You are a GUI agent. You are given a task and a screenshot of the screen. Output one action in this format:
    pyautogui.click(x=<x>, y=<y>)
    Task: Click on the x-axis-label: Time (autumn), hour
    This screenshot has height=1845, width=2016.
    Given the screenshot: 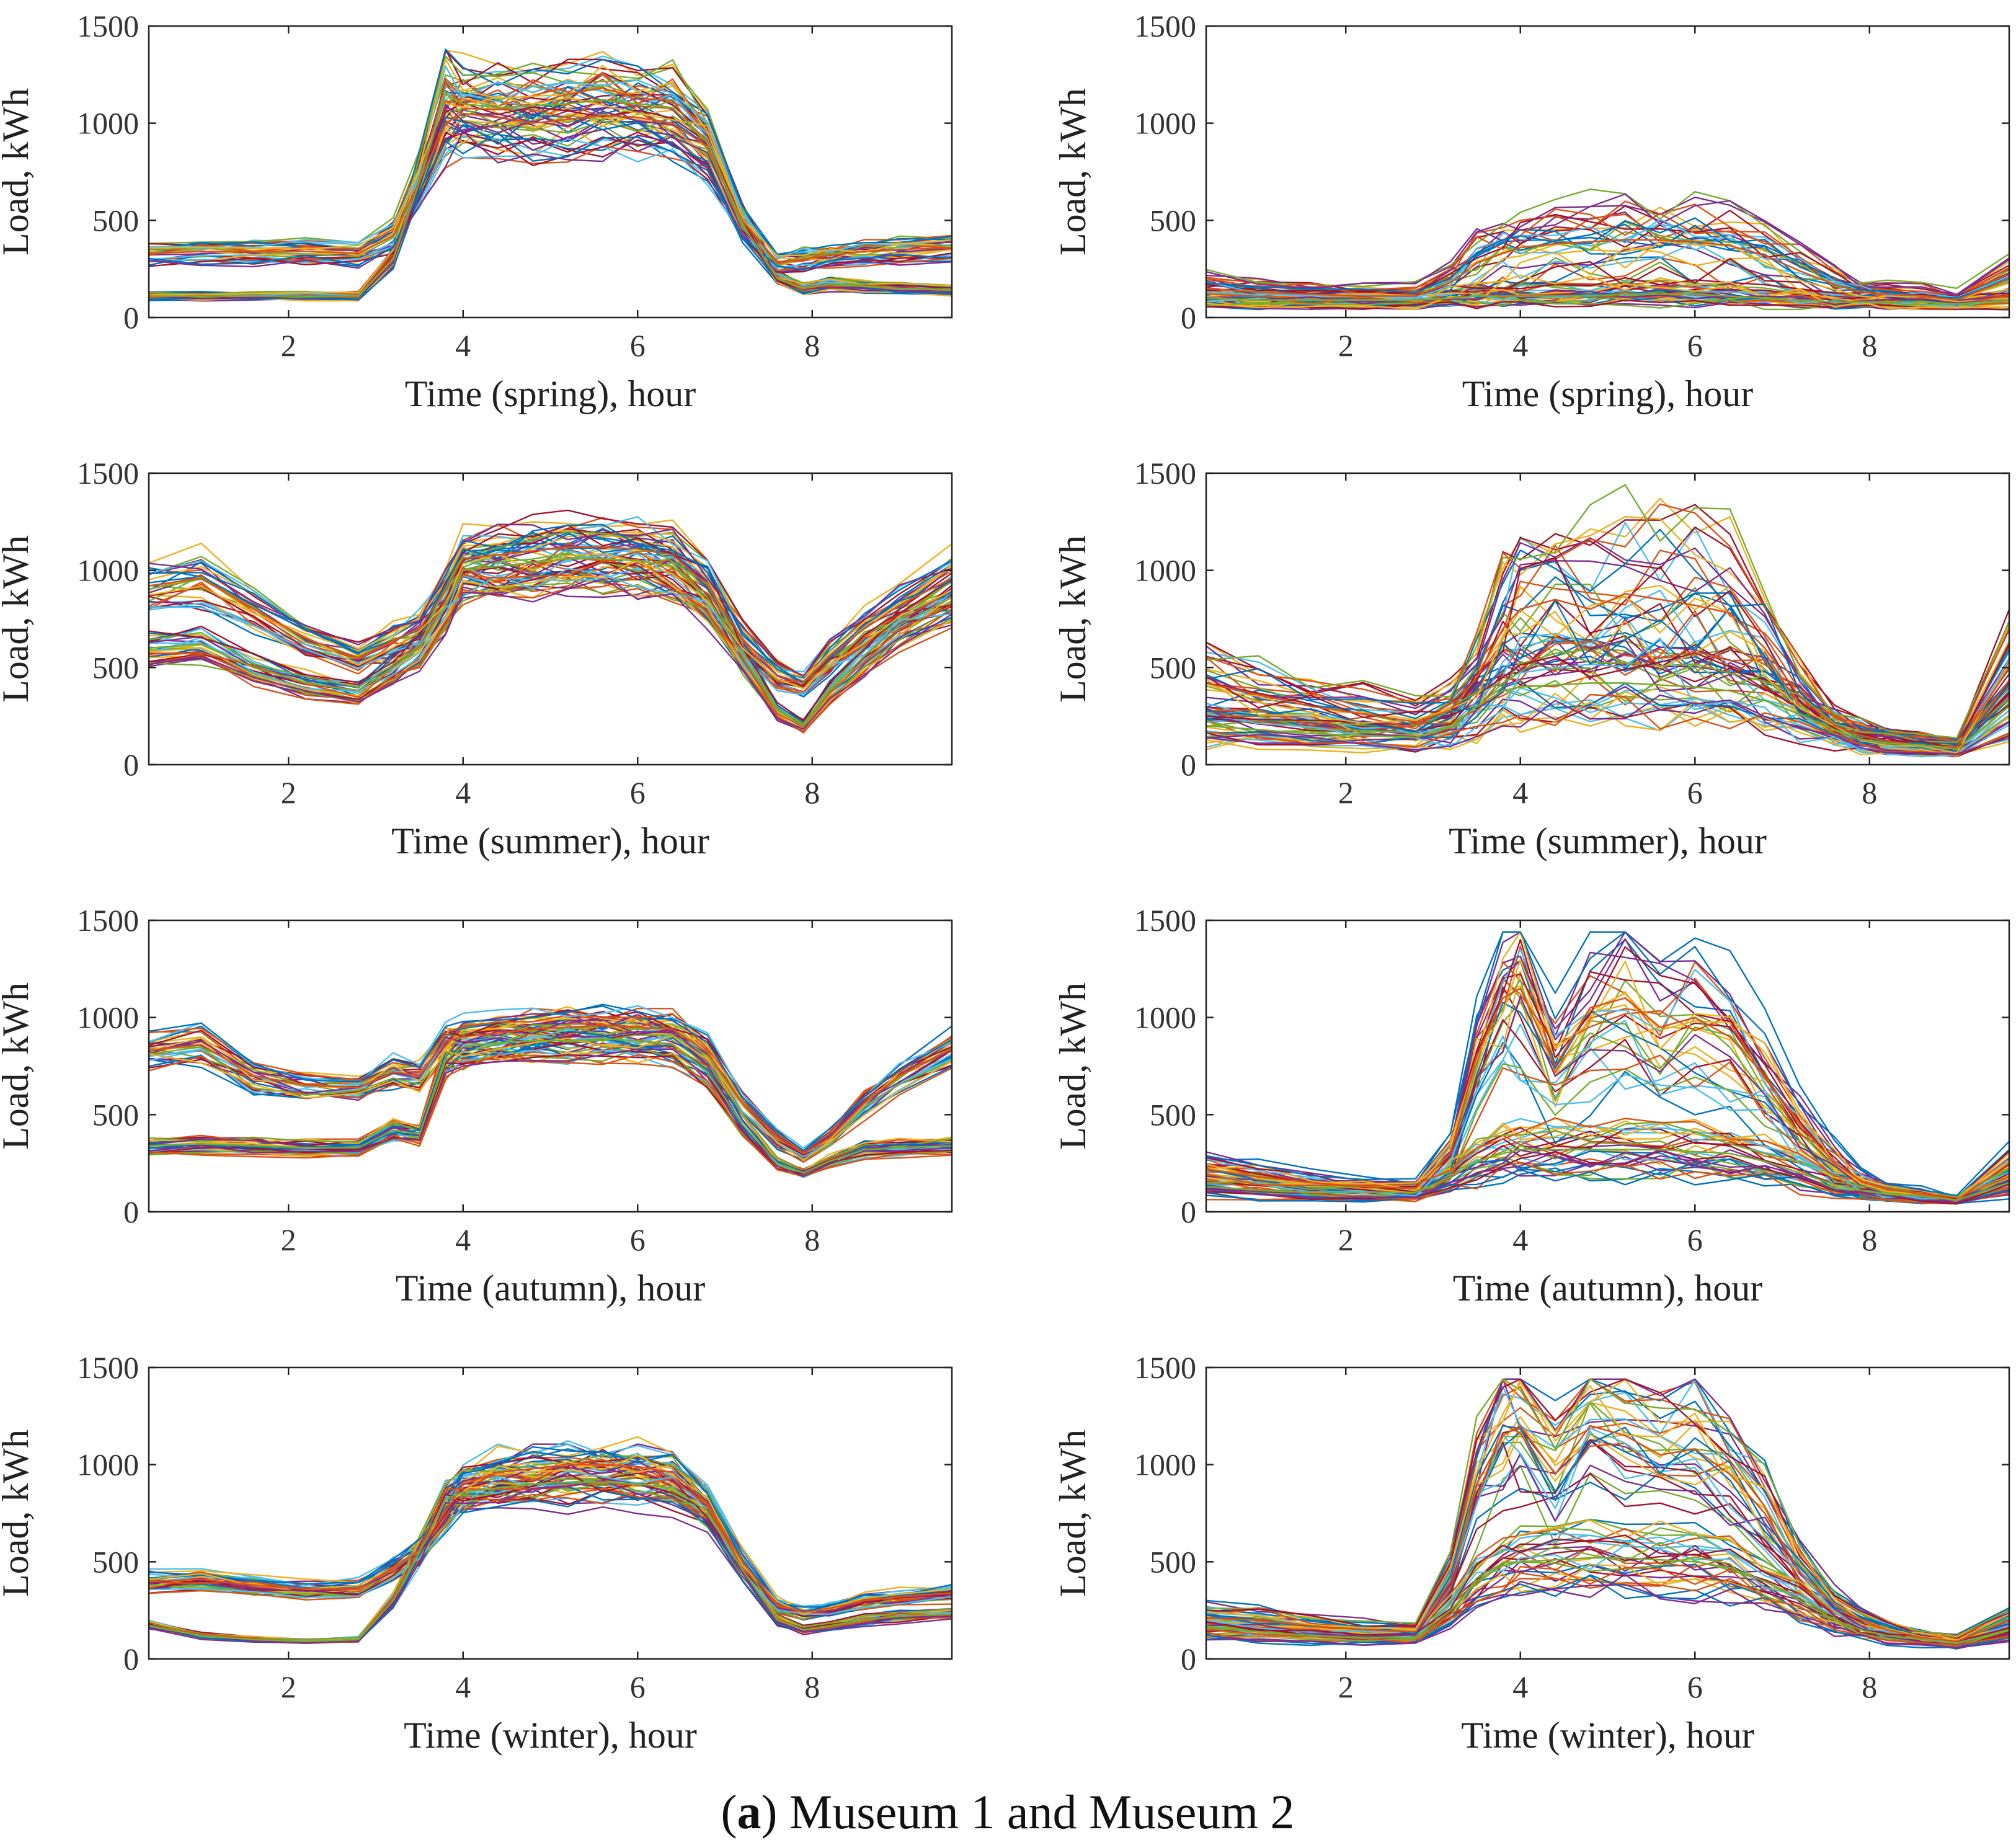 What is the action you would take?
    pyautogui.click(x=550, y=1288)
    